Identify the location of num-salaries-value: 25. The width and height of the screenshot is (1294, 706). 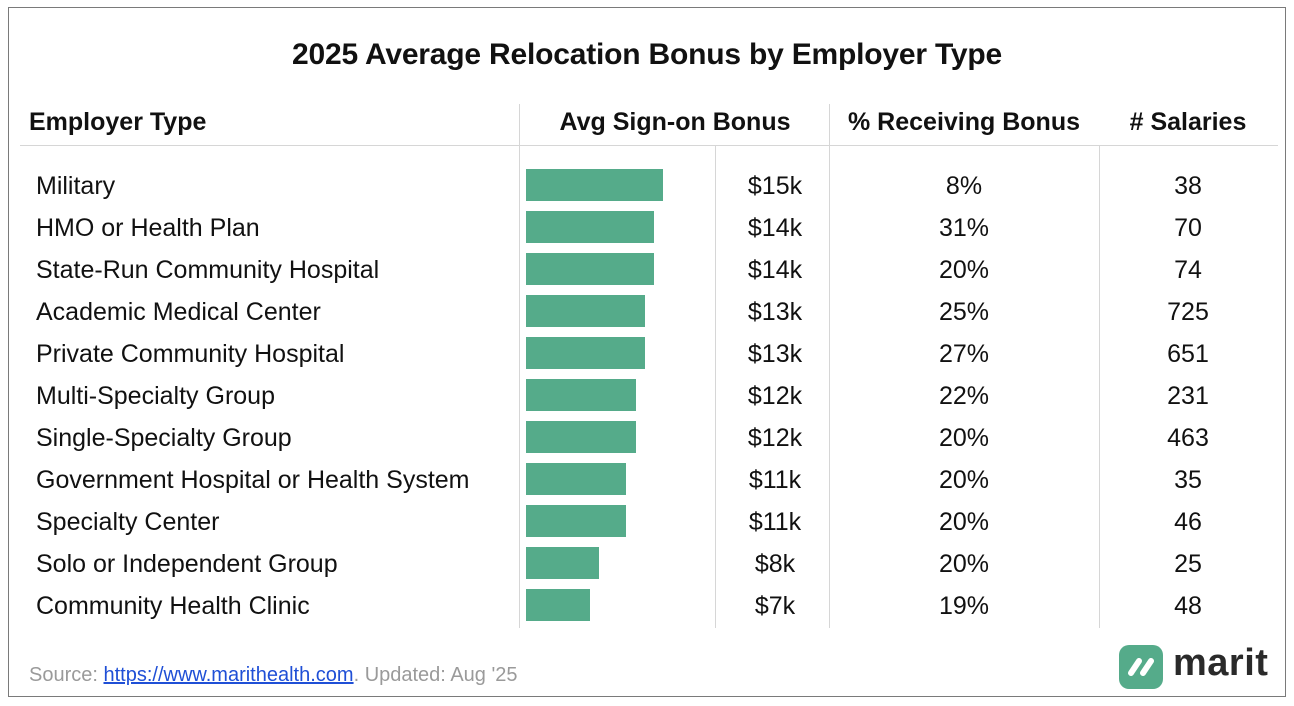
(1188, 564).